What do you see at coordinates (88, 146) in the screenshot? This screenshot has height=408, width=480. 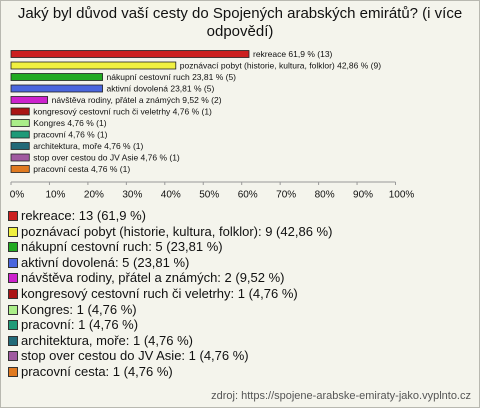 I see `bar-label: architektura, moře 4,76 % (1)` at bounding box center [88, 146].